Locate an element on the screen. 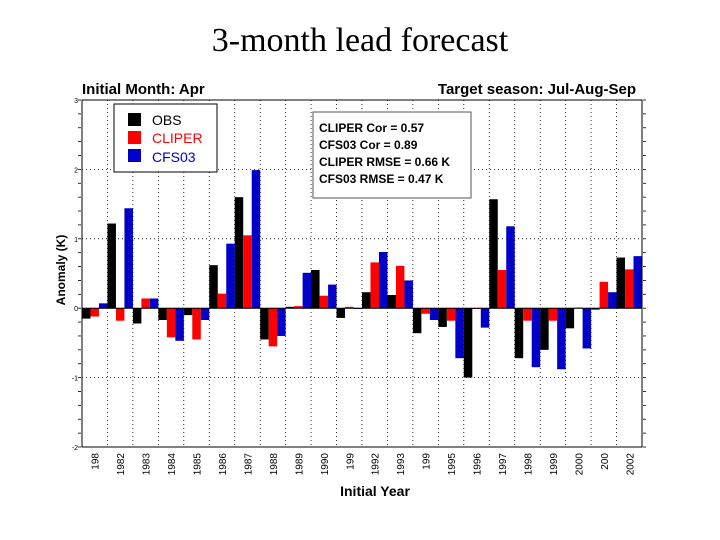 The image size is (720, 540). bar-cliper-1991 is located at coordinates (349, 307).